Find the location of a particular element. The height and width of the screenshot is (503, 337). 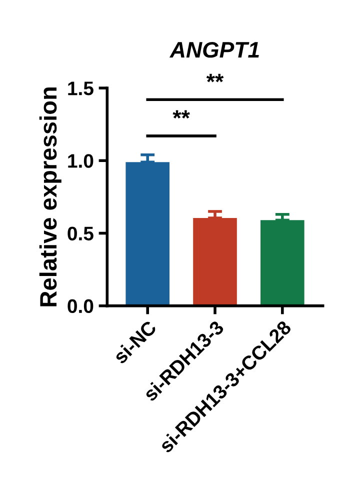

y-axis-title: Relative expression is located at coordinates (50, 196).